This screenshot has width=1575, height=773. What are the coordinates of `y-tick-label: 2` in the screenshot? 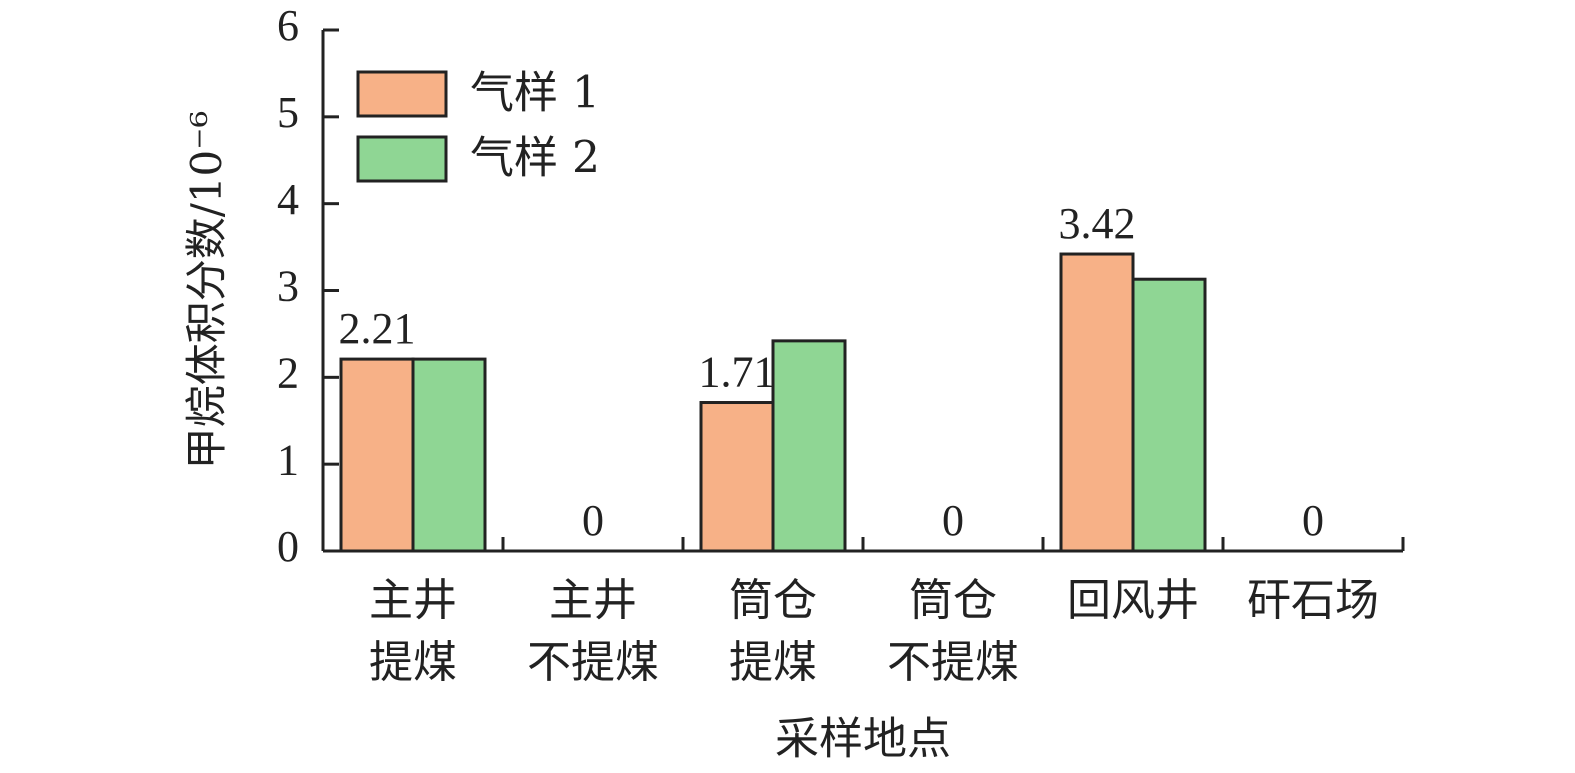 It's located at (288, 372).